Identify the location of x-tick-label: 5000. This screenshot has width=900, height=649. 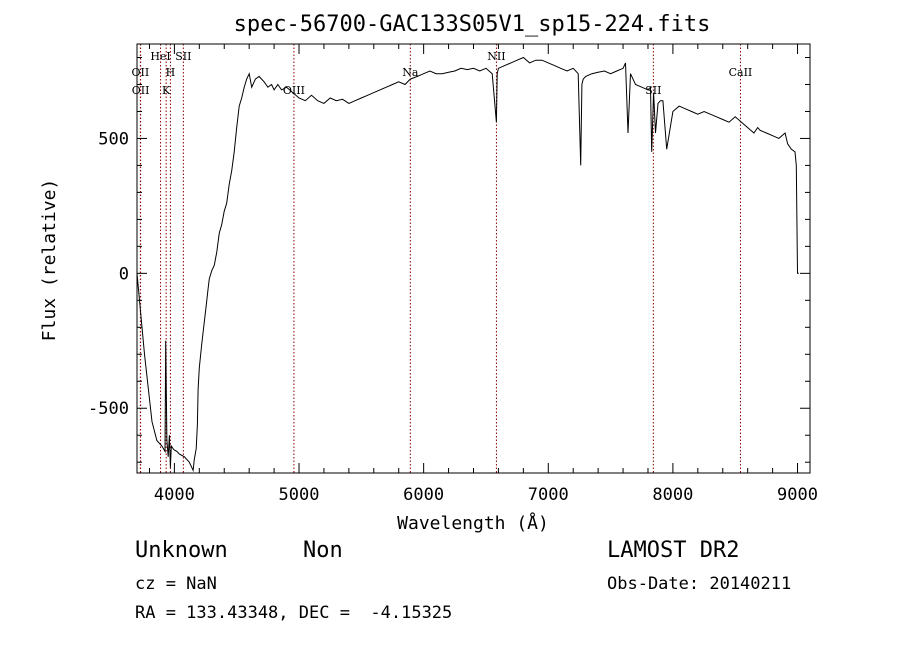
(299, 495).